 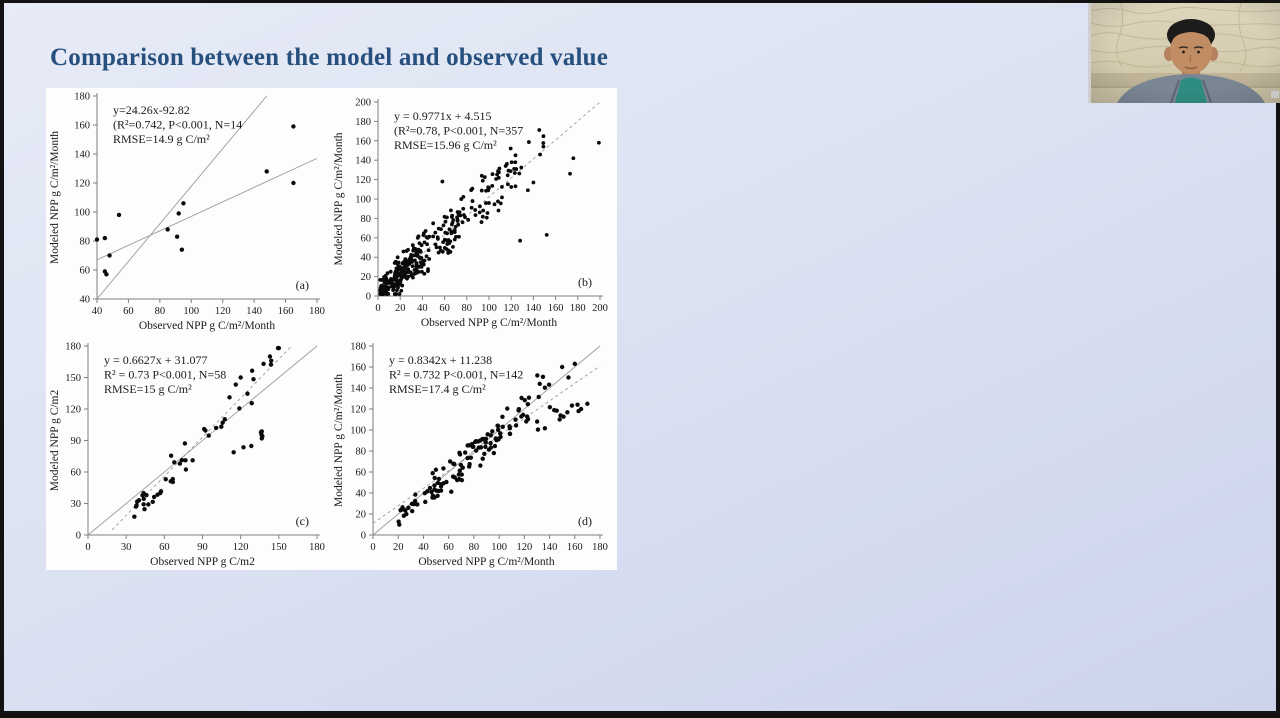 I want to click on eyebrow-right, so click(x=1198, y=47).